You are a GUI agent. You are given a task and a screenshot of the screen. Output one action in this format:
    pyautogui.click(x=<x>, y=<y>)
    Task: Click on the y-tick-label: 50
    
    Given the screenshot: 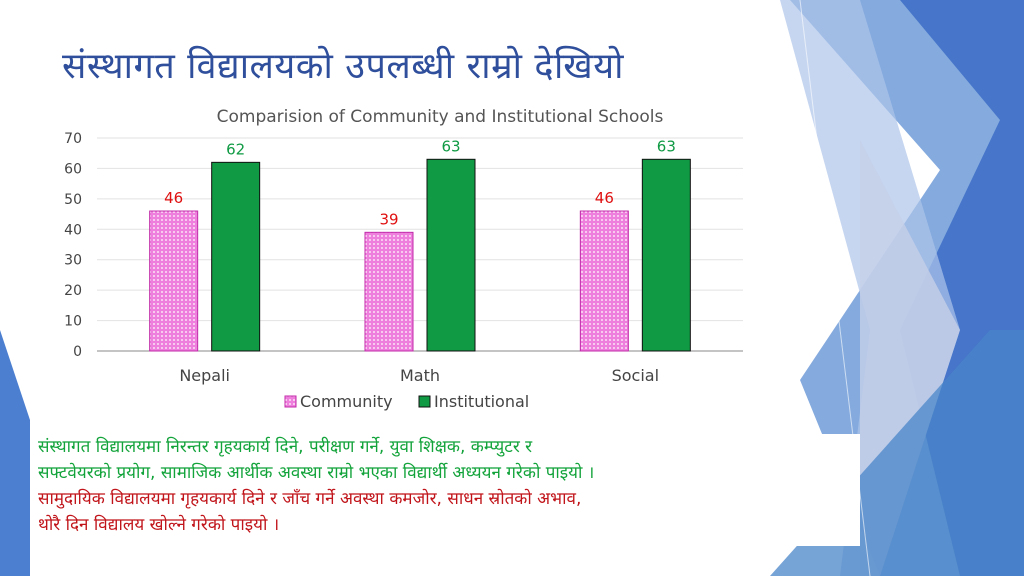 What is the action you would take?
    pyautogui.click(x=73, y=200)
    